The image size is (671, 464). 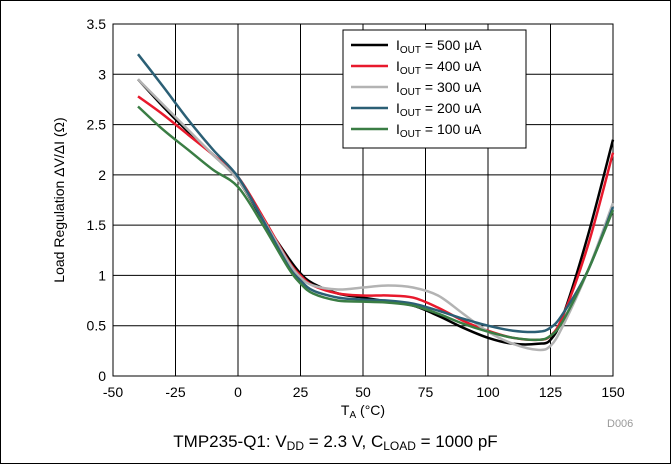 I want to click on y-tick-label: 1, so click(x=102, y=275).